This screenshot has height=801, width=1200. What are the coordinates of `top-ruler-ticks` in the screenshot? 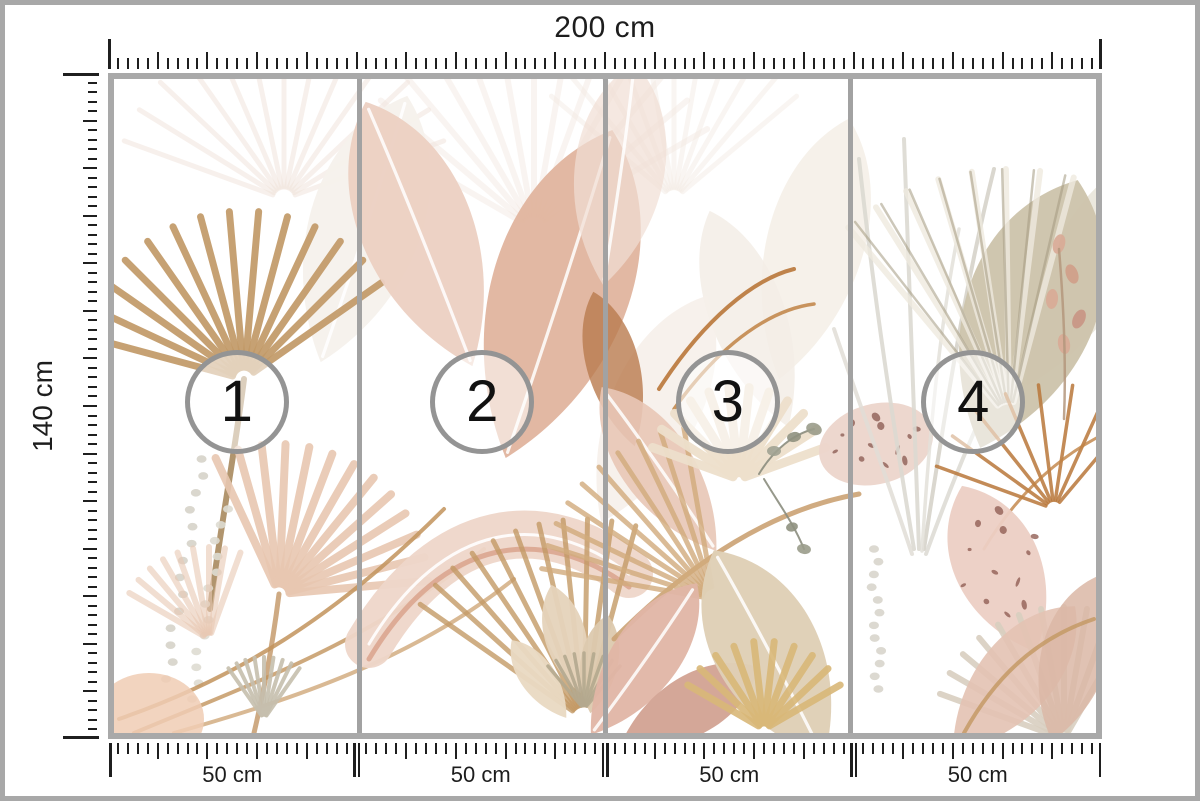 It's located at (605, 54).